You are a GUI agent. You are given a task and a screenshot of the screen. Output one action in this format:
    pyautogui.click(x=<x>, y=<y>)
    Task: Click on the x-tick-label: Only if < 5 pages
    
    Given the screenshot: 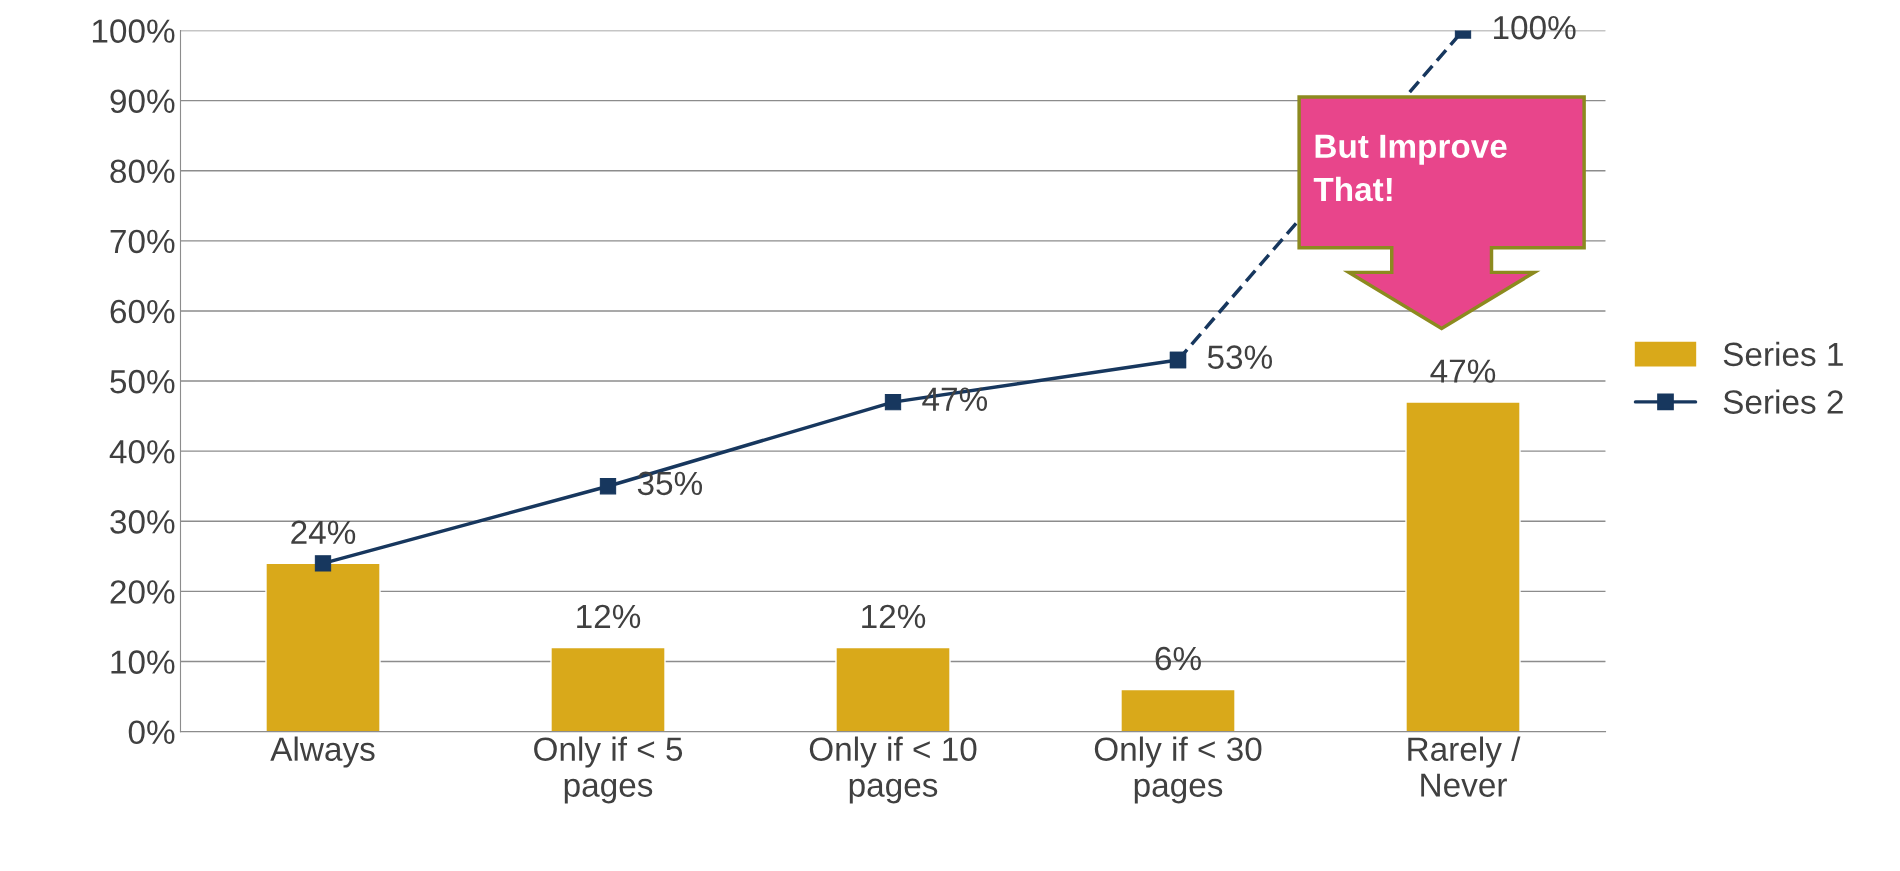 What is the action you would take?
    pyautogui.click(x=608, y=770)
    